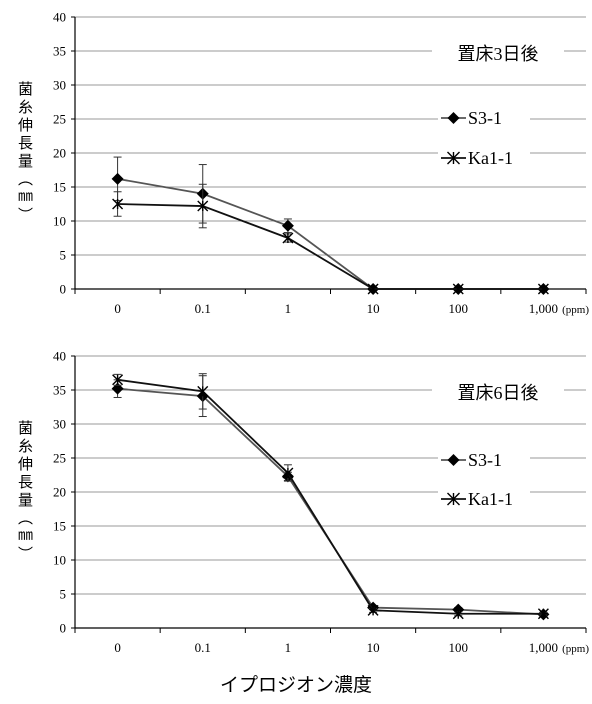  What do you see at coordinates (295, 685) in the screenshot?
I see `x-axis-title: イプロジオン濃度` at bounding box center [295, 685].